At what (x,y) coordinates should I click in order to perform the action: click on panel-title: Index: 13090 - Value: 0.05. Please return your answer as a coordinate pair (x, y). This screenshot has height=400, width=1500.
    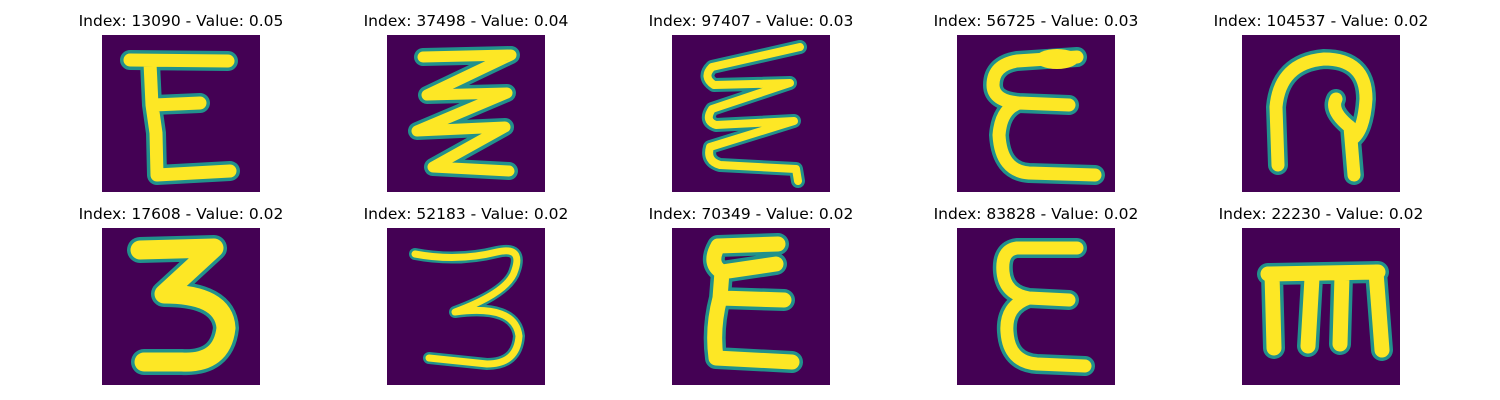
    Looking at the image, I should click on (181, 21).